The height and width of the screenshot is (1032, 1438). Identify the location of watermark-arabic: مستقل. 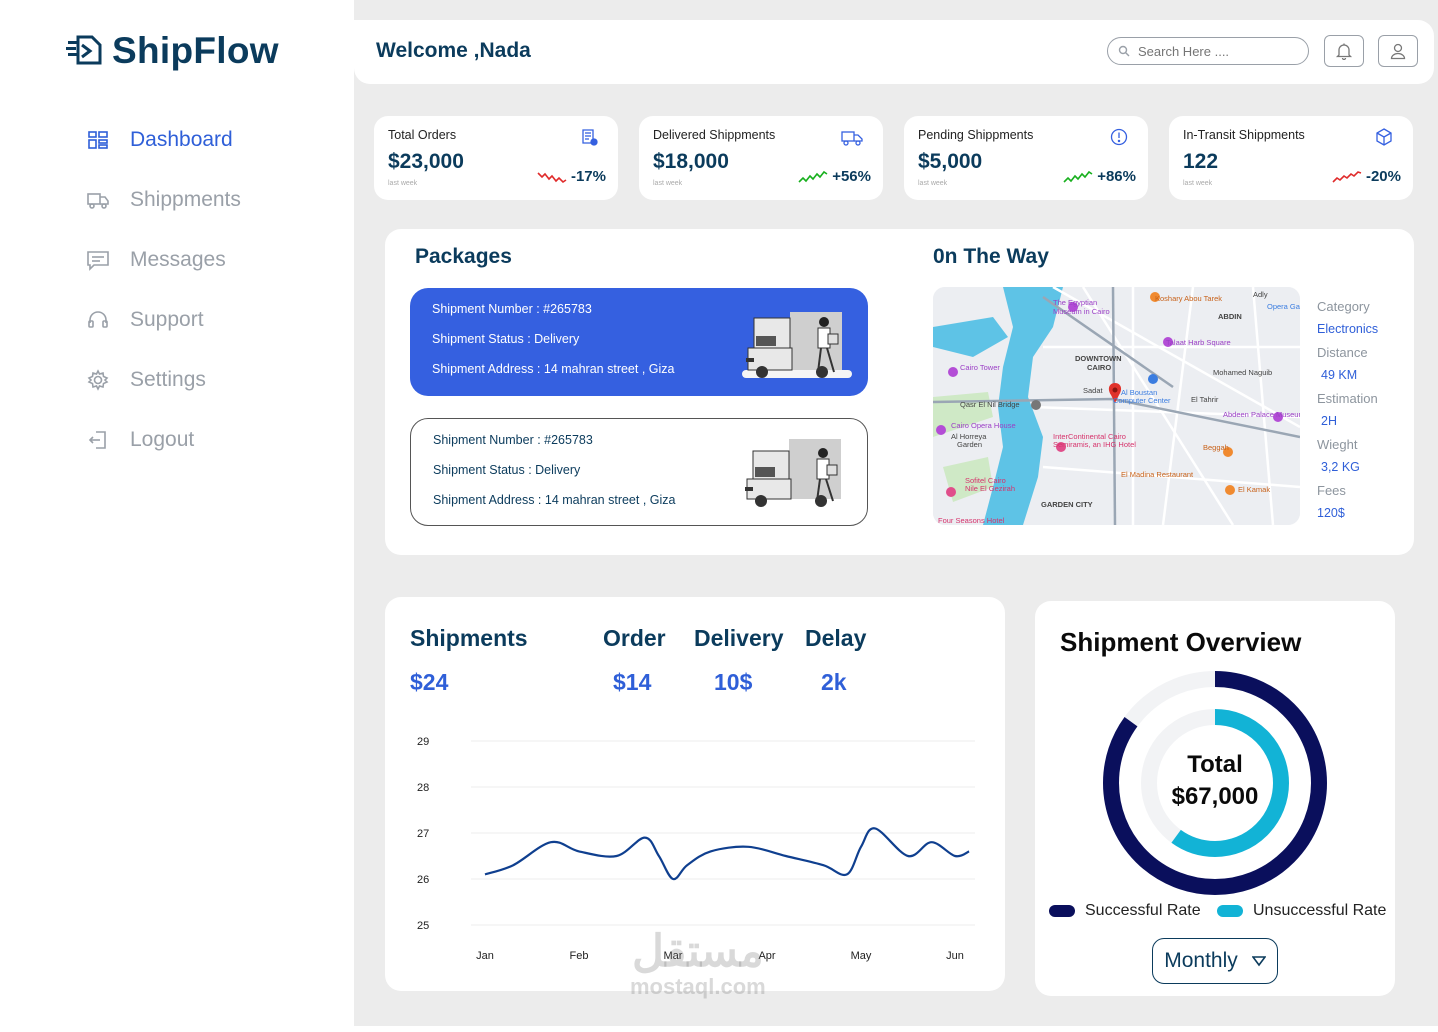
(698, 951).